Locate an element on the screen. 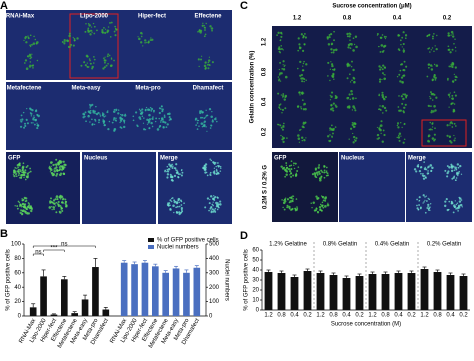 The height and width of the screenshot is (361, 474). annotation: *** is located at coordinates (54, 249).